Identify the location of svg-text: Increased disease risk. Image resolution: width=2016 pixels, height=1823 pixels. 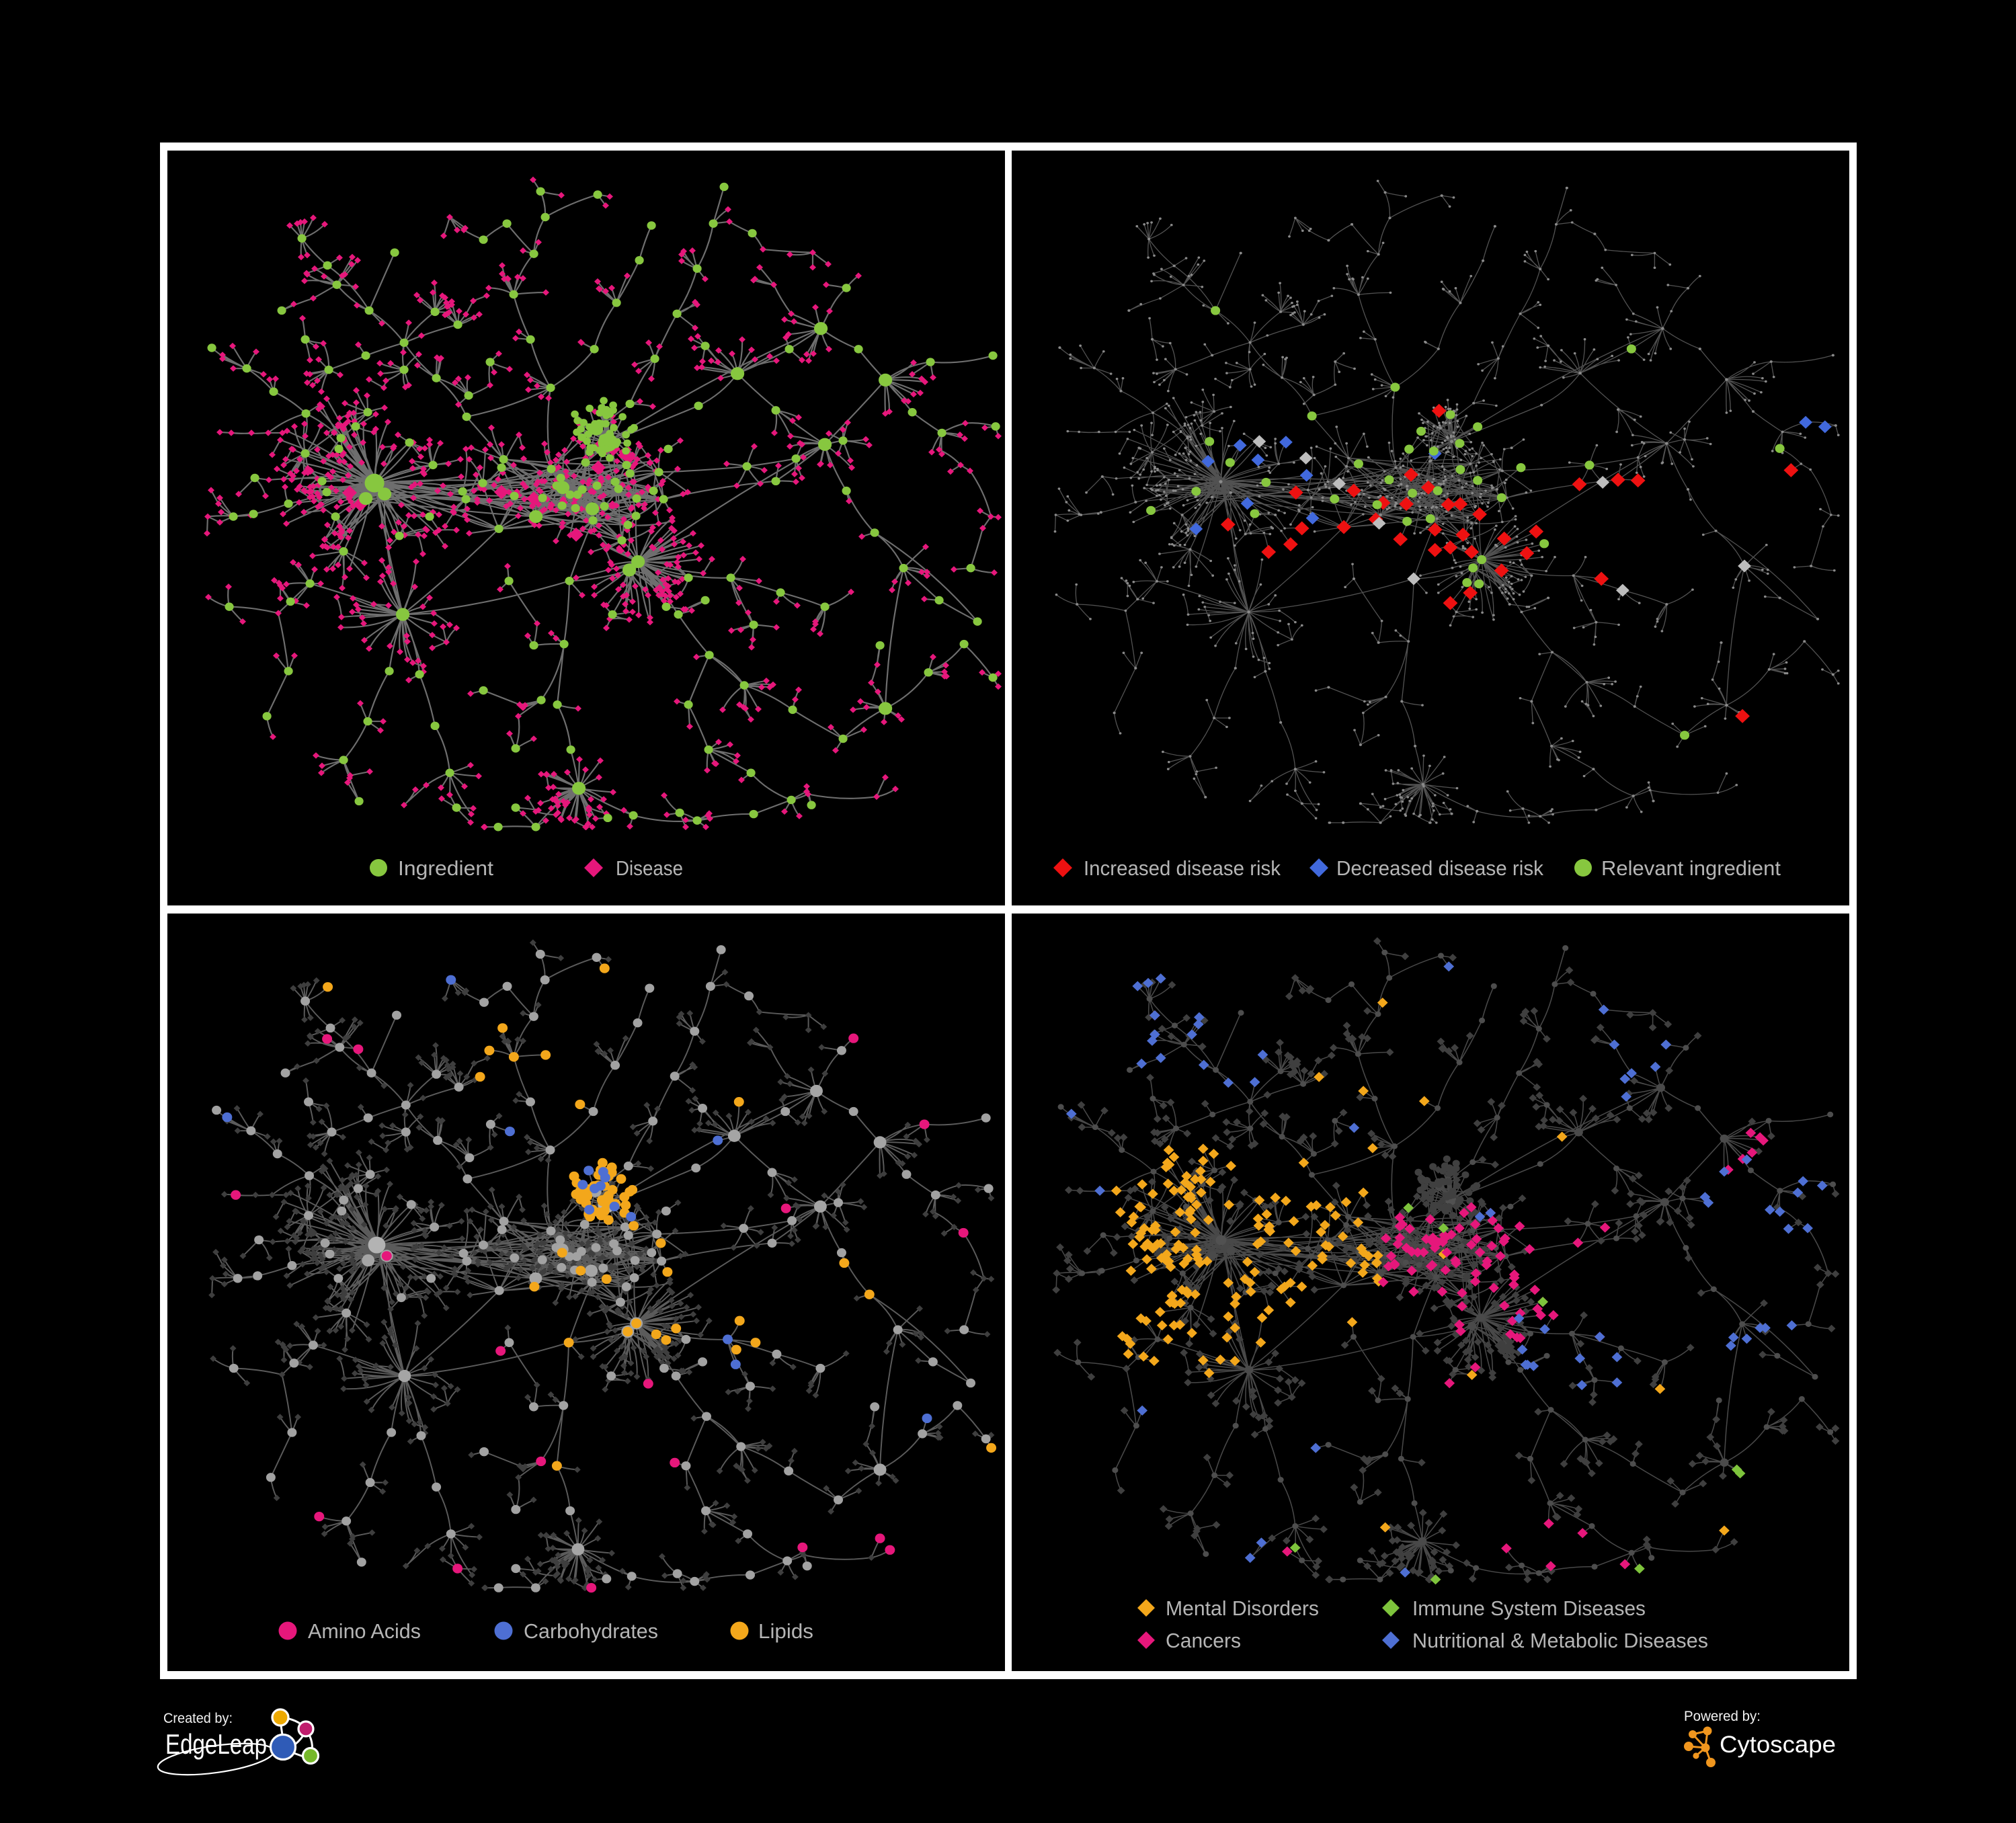
(1182, 868).